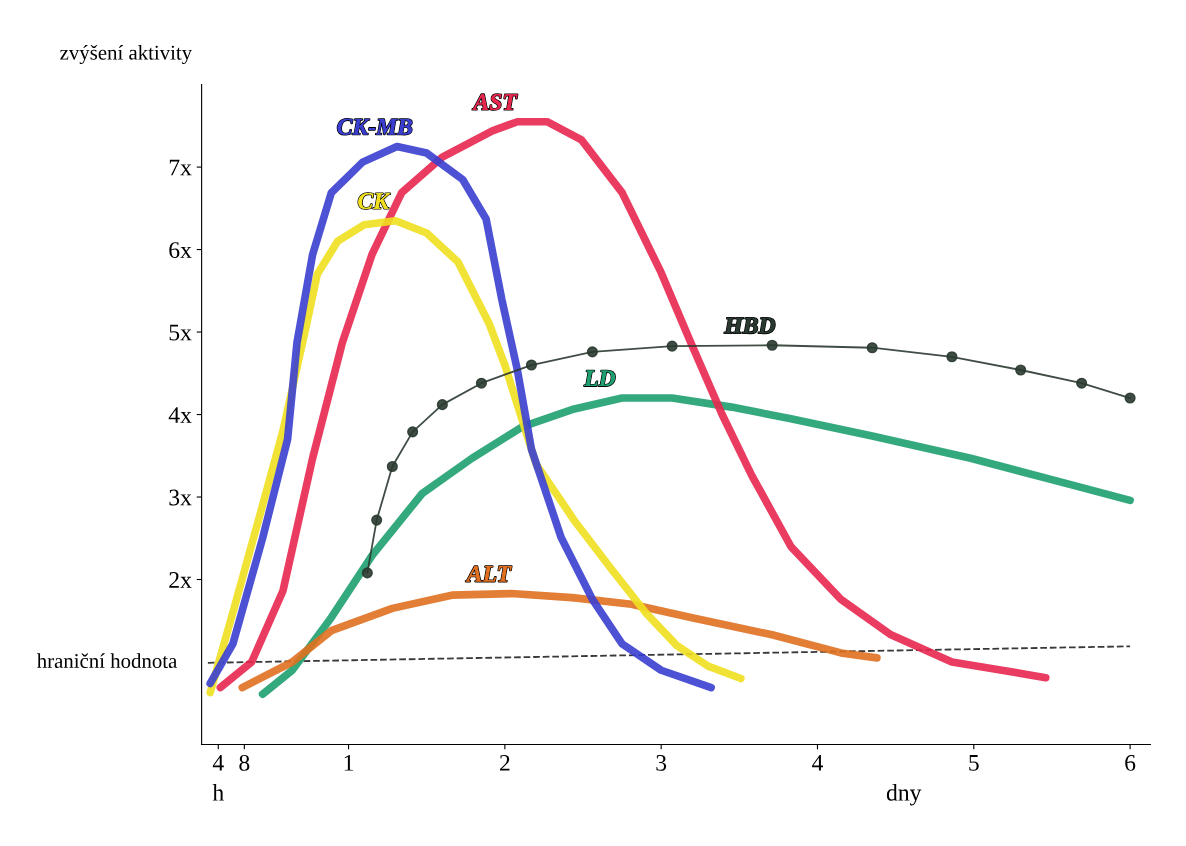  I want to click on series-label: hraniční hodnota, so click(107, 661).